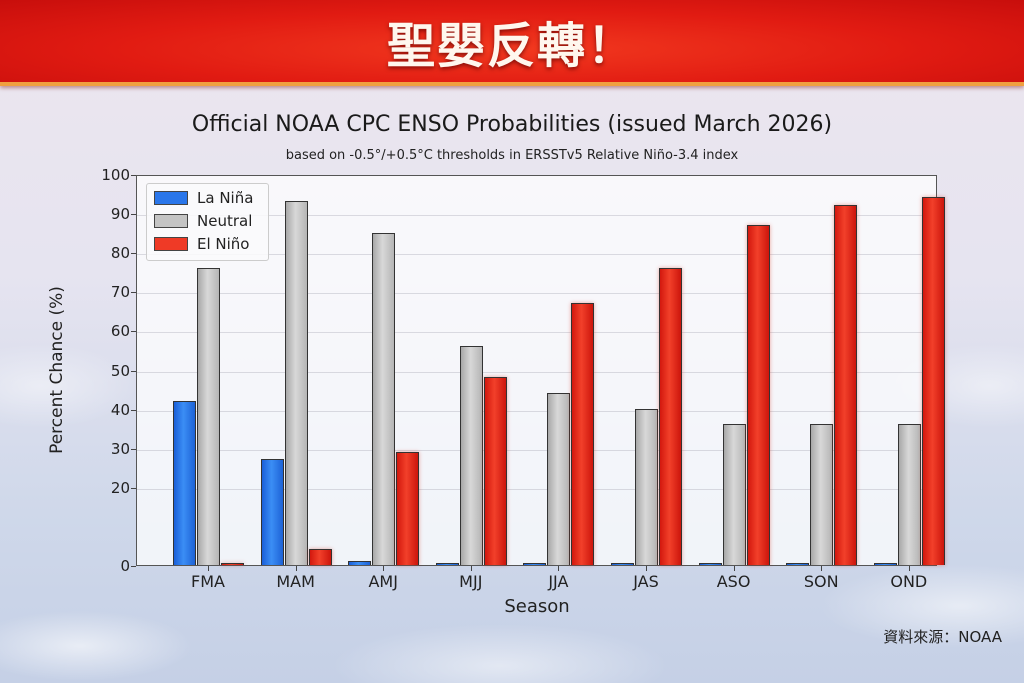 This screenshot has width=1024, height=683. Describe the element at coordinates (909, 494) in the screenshot. I see `bar-neutral-ond` at that location.